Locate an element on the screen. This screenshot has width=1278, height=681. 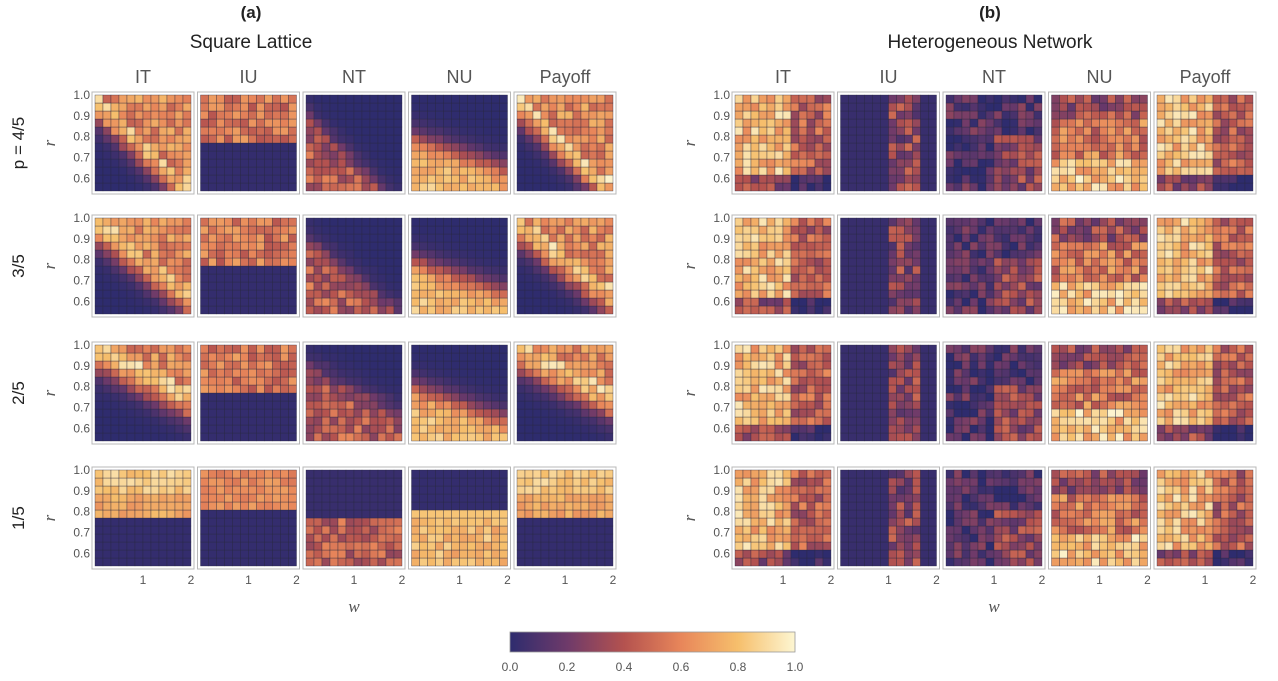
y-axis-label: r is located at coordinates (49, 142).